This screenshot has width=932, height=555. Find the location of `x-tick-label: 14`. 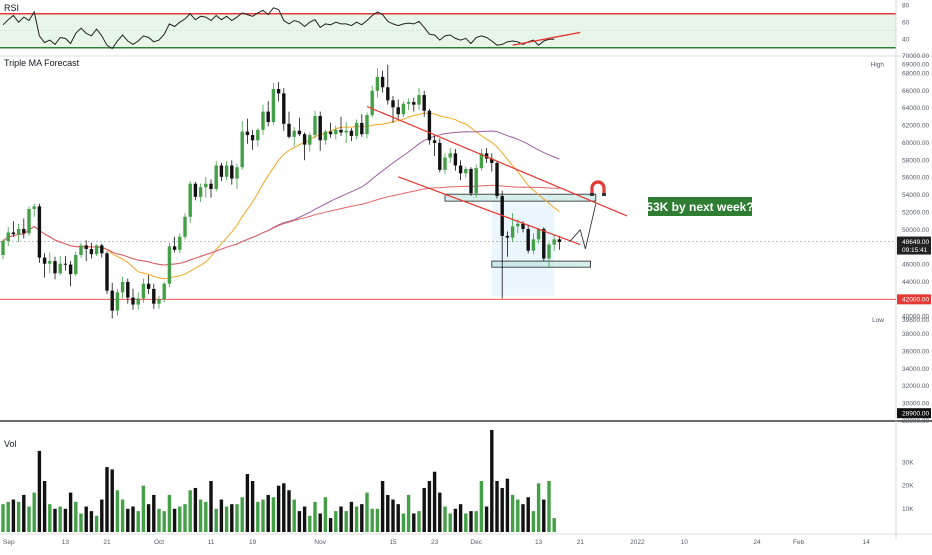

x-tick-label: 14 is located at coordinates (867, 542).